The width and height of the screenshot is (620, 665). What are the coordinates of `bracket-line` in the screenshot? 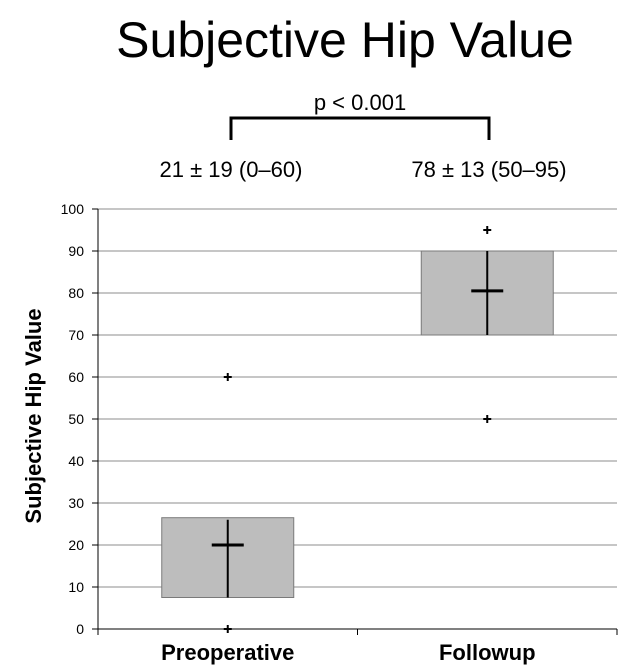 It's located at (360, 128).